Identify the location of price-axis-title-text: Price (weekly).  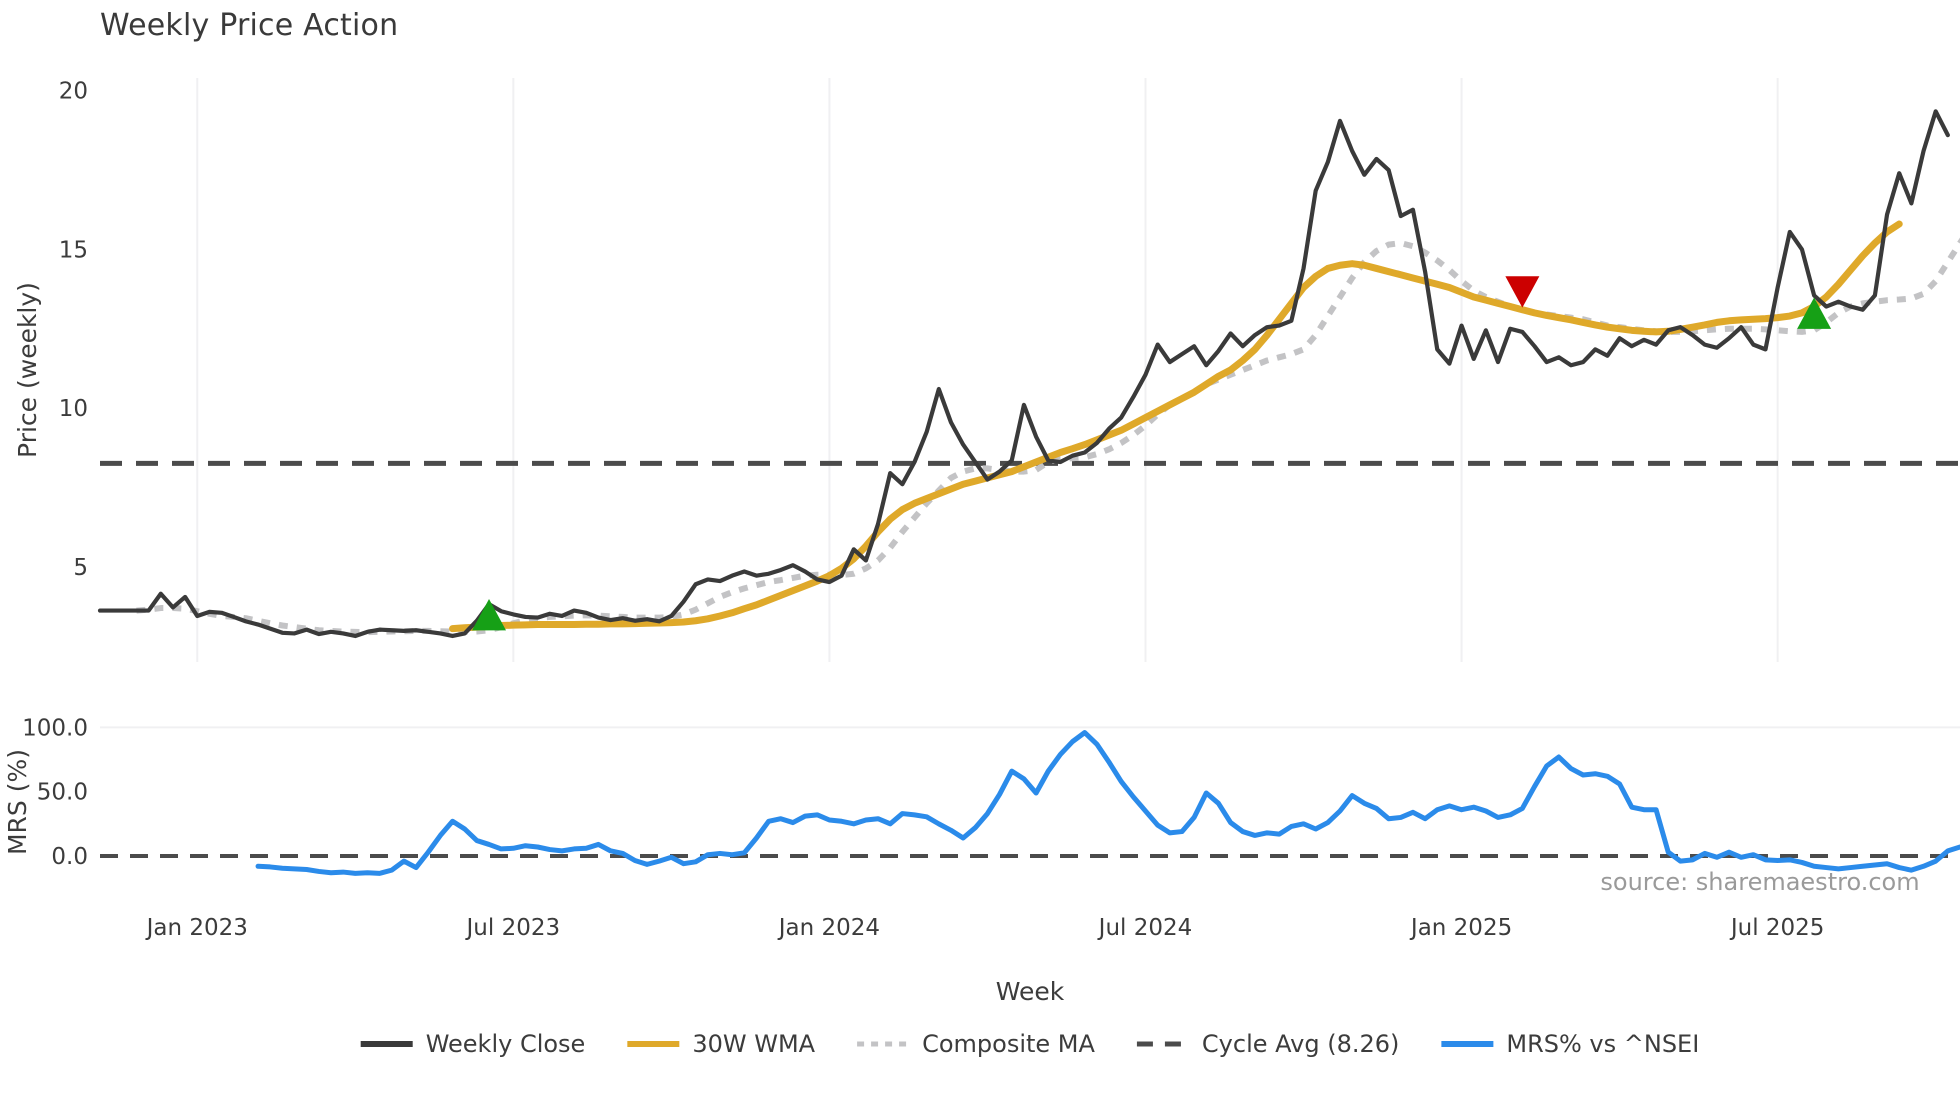
(27, 370).